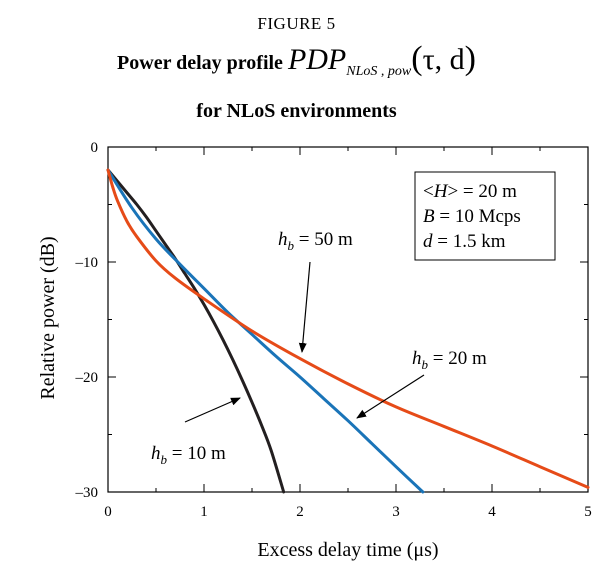 The height and width of the screenshot is (575, 593). What do you see at coordinates (204, 512) in the screenshot?
I see `x-tick-label: 1` at bounding box center [204, 512].